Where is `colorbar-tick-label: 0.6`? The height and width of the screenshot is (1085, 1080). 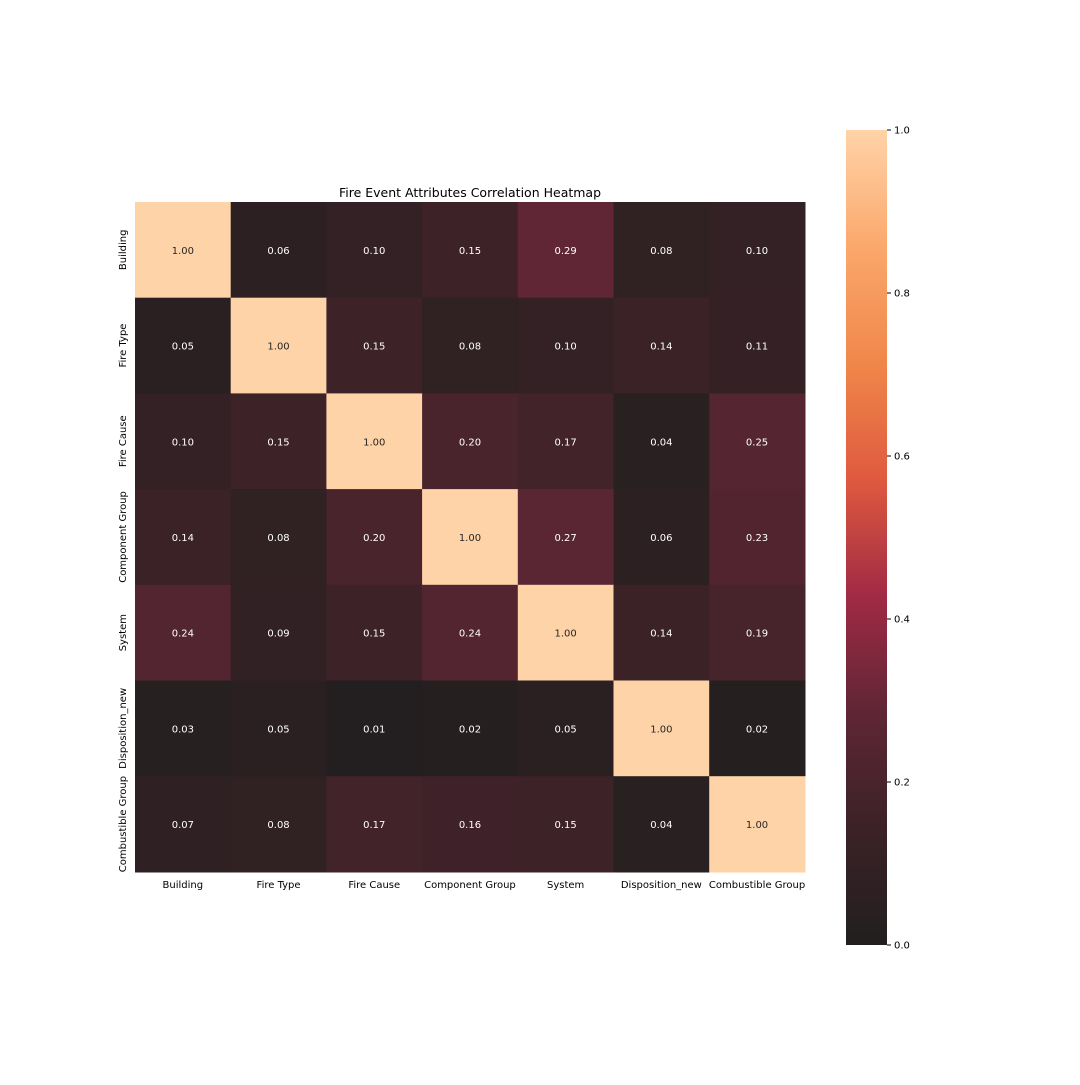
colorbar-tick-label: 0.6 is located at coordinates (902, 457).